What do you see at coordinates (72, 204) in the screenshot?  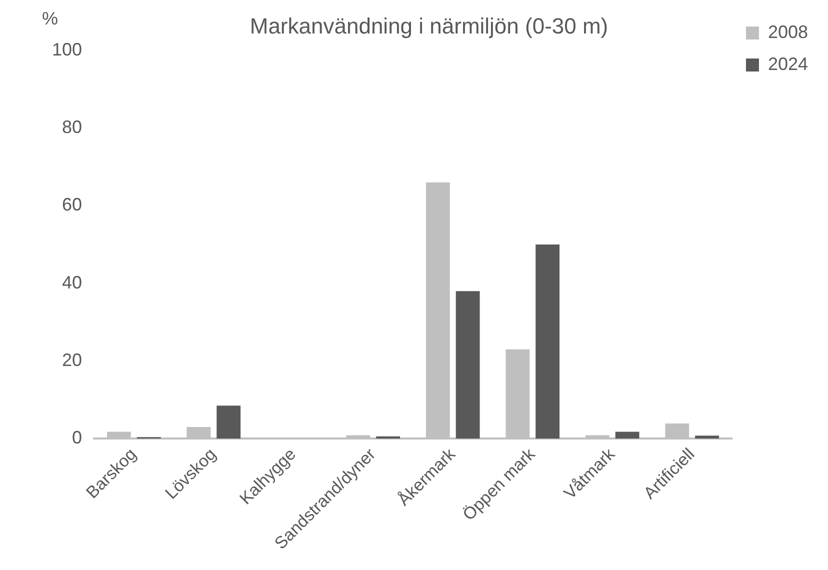 I see `y-tick-label: 60` at bounding box center [72, 204].